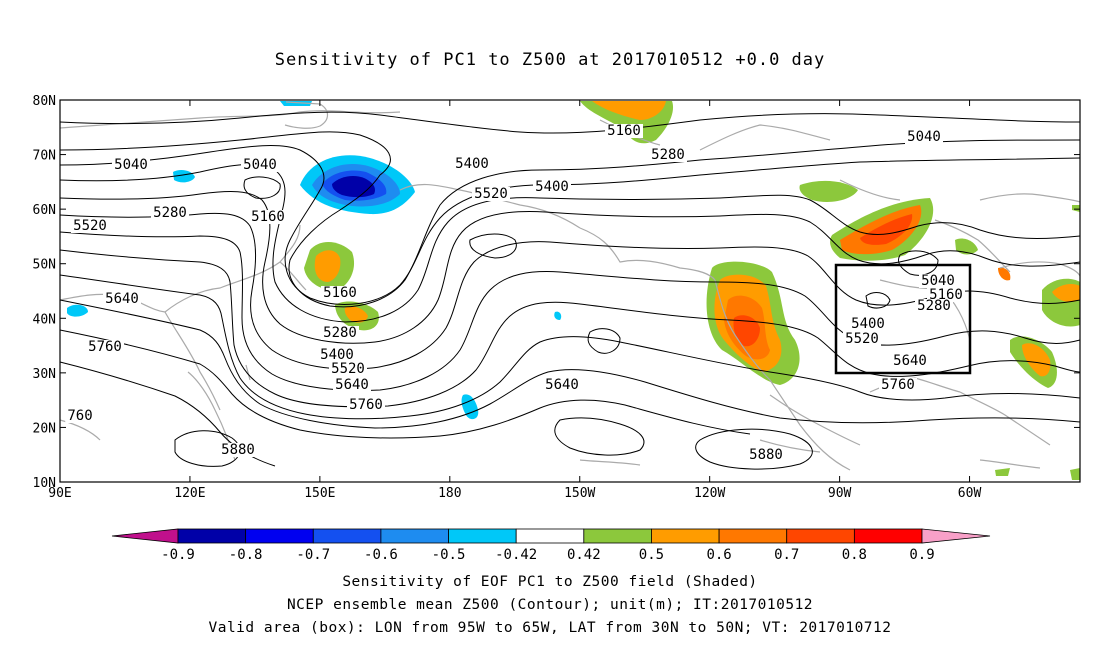 The width and height of the screenshot is (1100, 650). What do you see at coordinates (178, 555) in the screenshot?
I see `colorbar-label: -0.9` at bounding box center [178, 555].